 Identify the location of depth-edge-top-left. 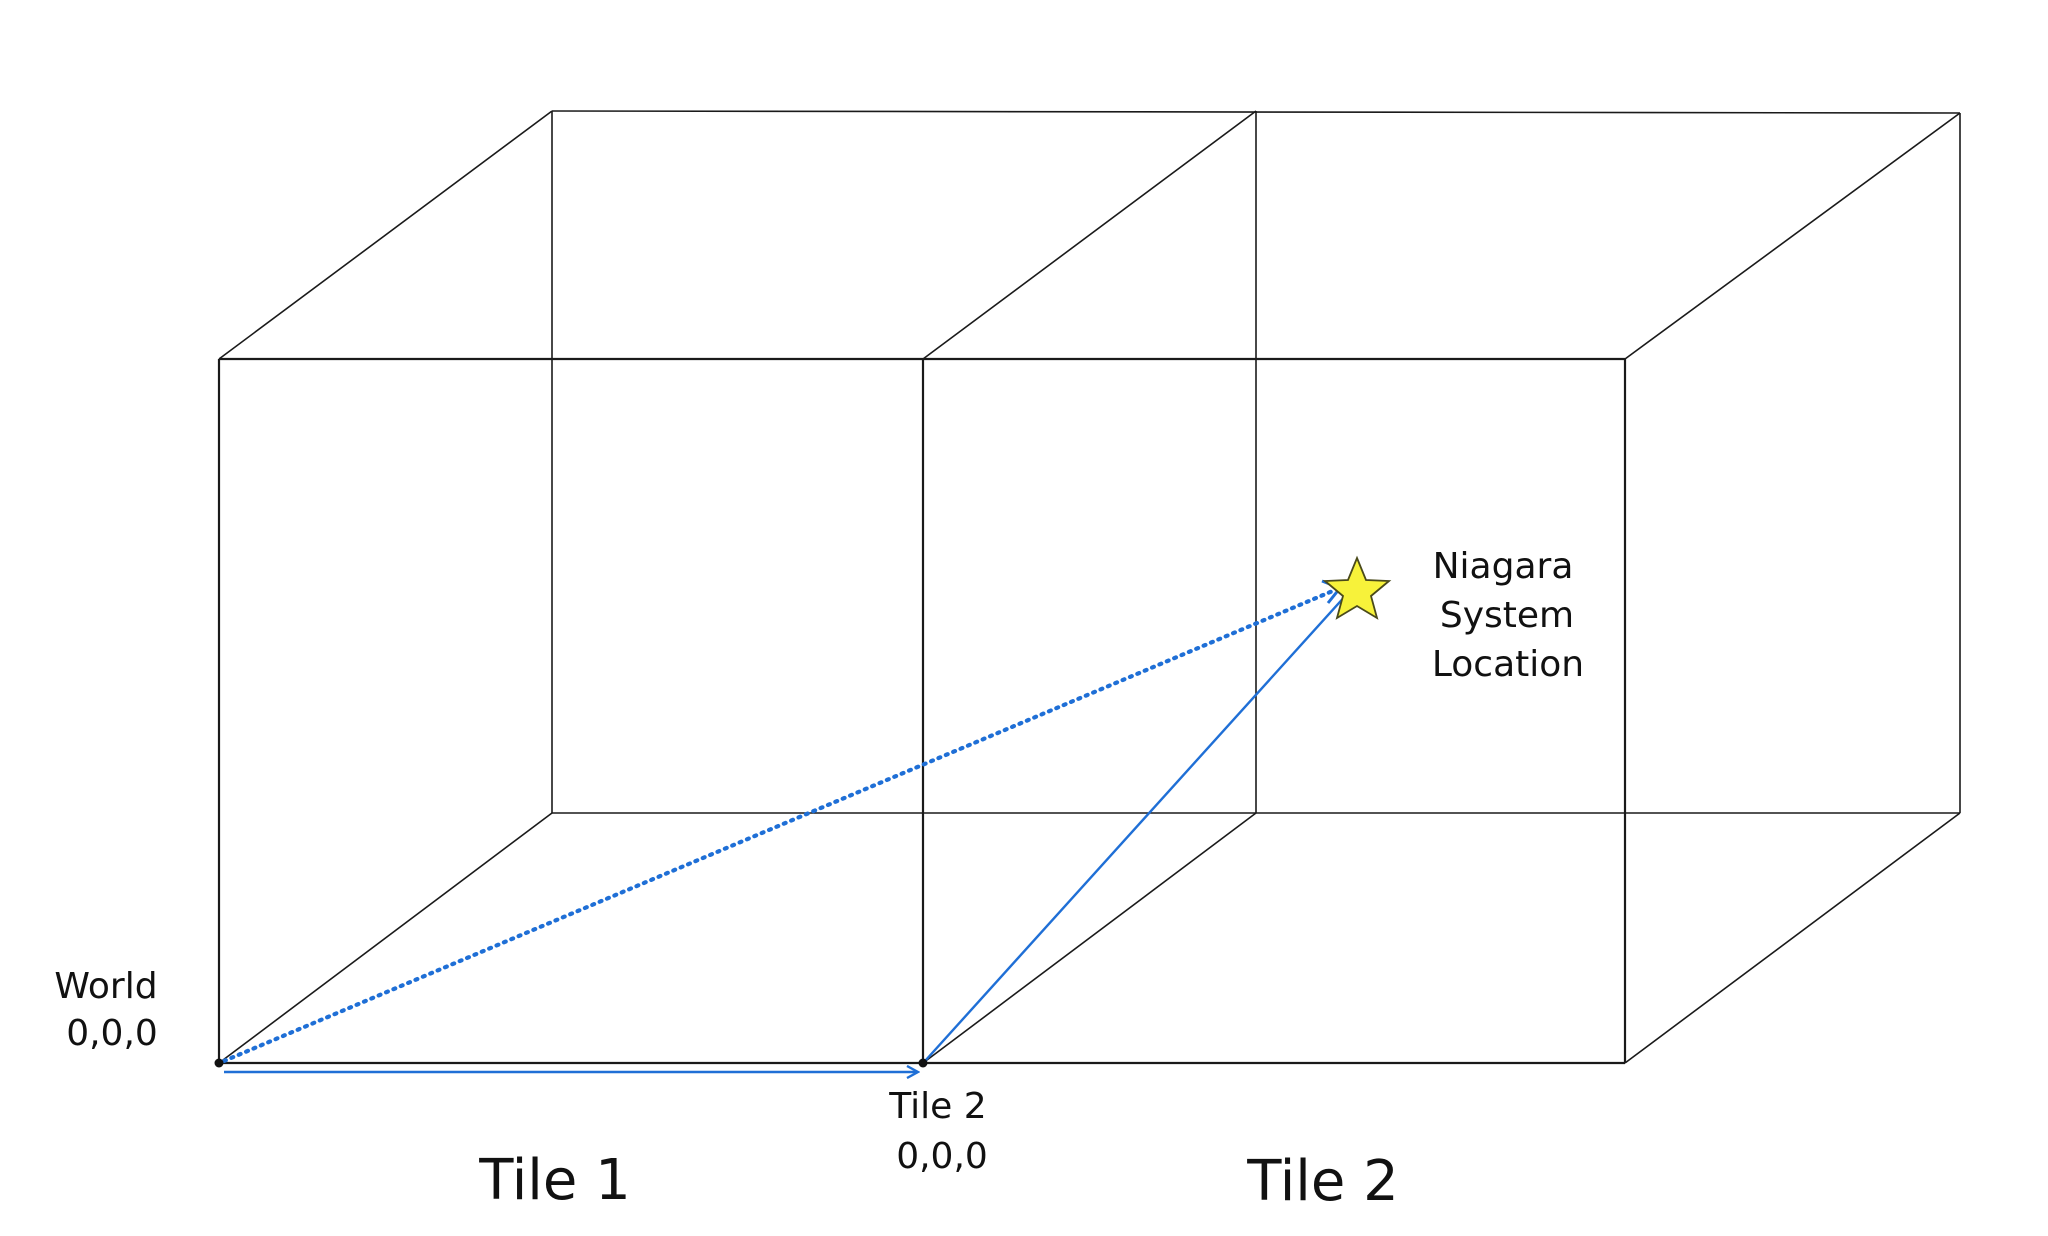
(385, 235).